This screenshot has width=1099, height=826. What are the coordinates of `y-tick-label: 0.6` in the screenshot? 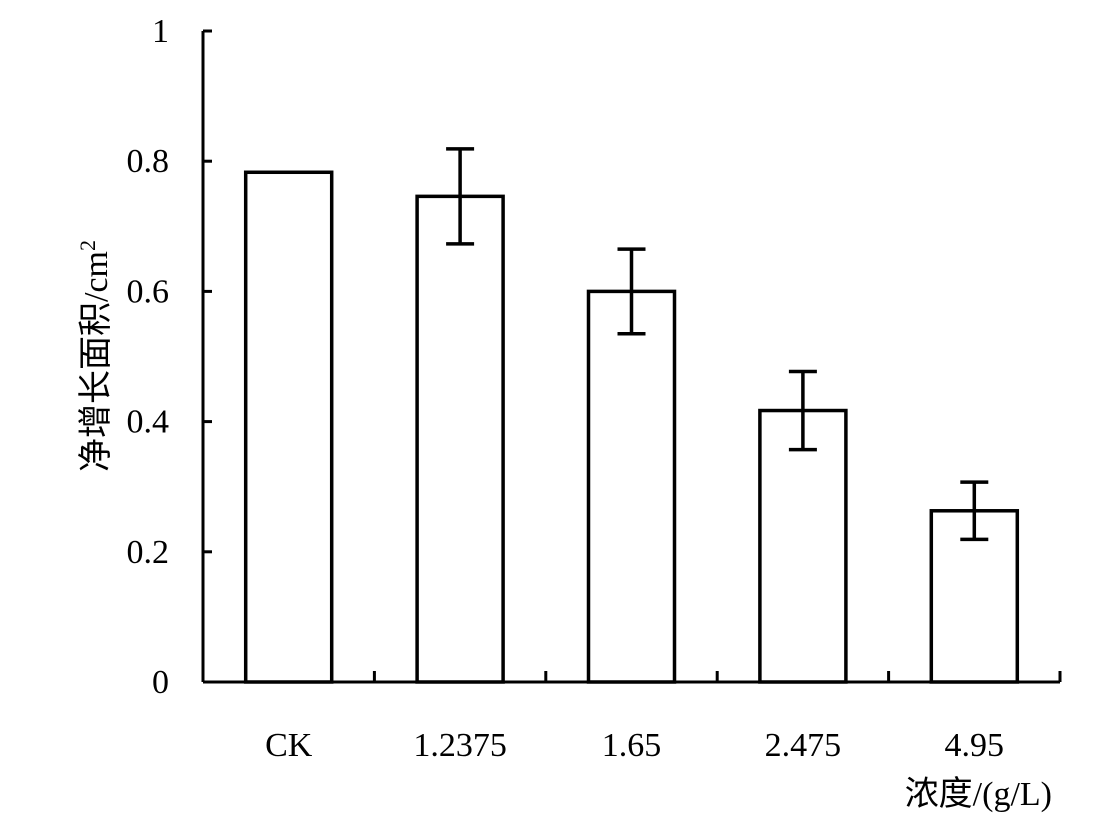 It's located at (148, 291).